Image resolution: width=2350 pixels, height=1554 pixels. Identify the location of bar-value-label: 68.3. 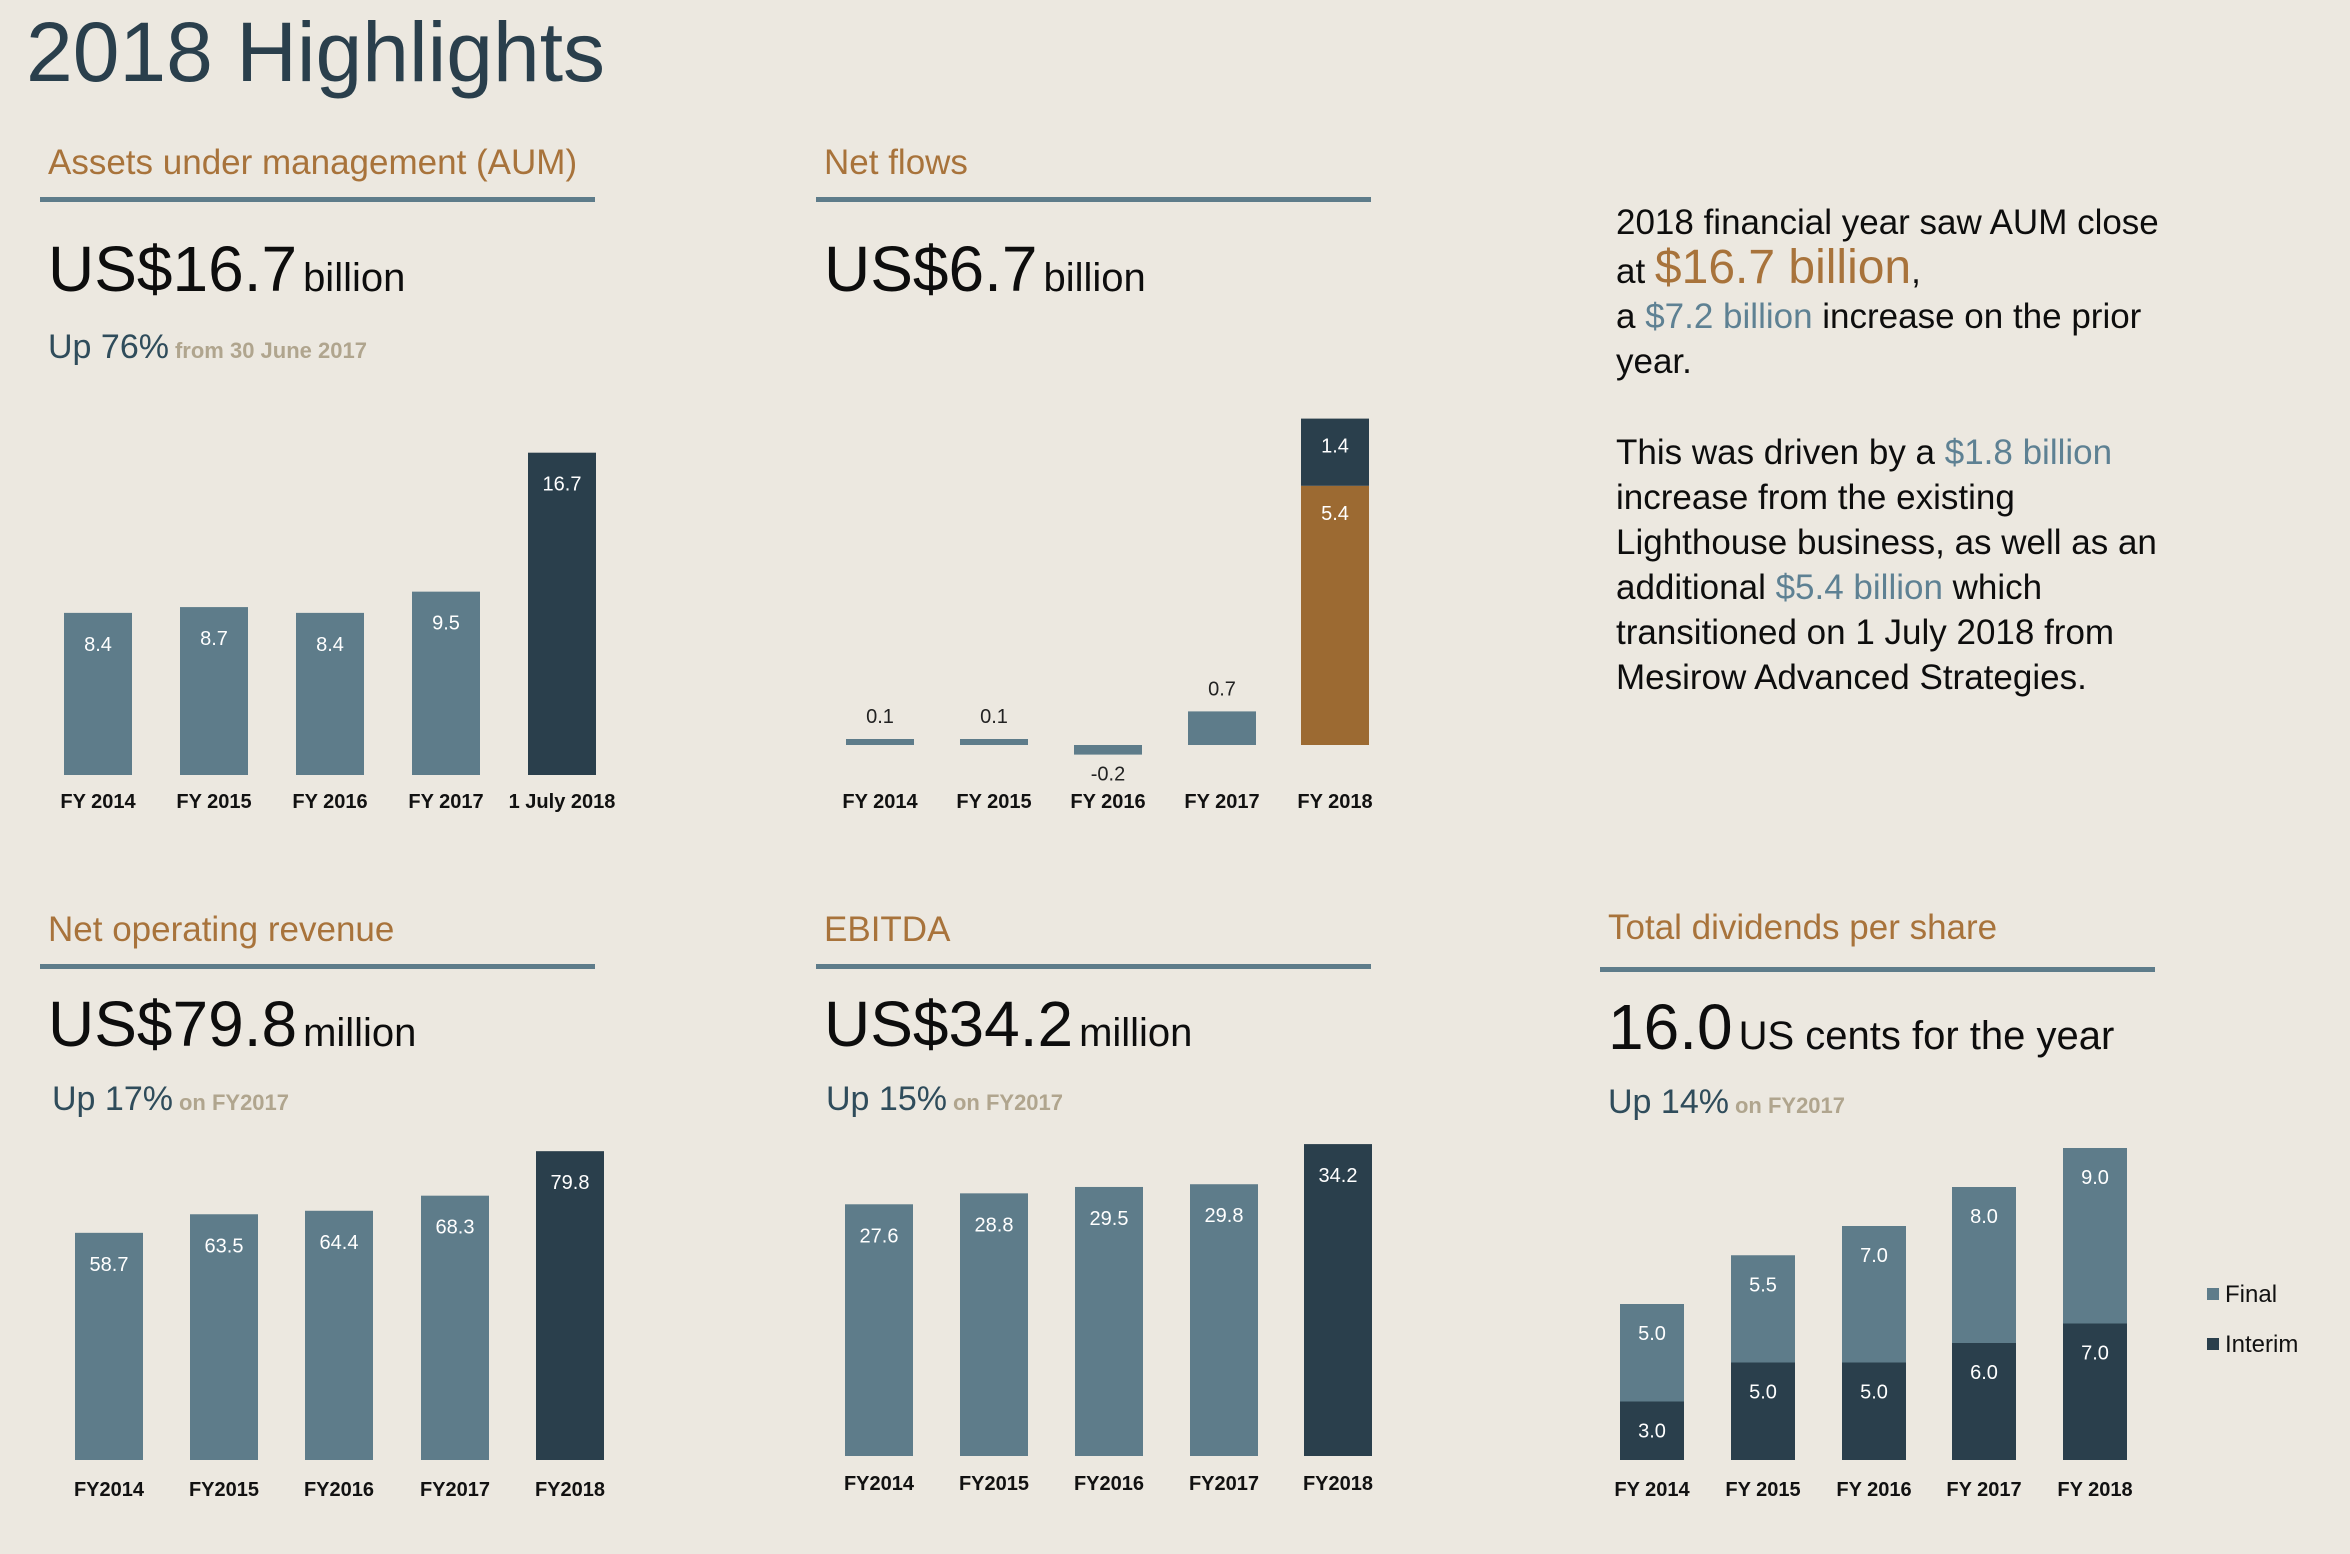
(455, 1228).